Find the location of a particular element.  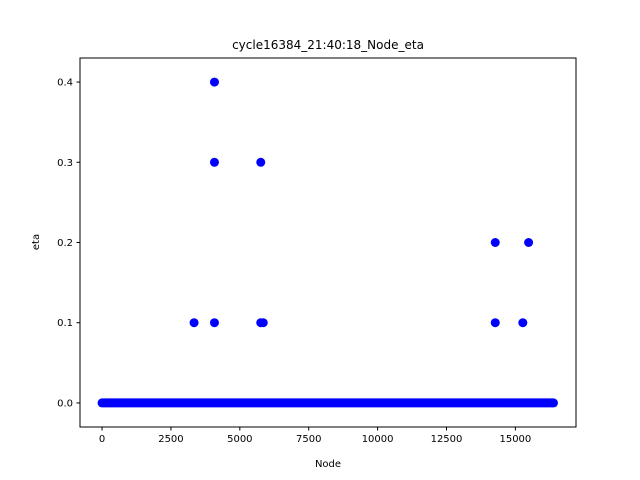

y-tick-label-1: 0.1 is located at coordinates (65, 323).